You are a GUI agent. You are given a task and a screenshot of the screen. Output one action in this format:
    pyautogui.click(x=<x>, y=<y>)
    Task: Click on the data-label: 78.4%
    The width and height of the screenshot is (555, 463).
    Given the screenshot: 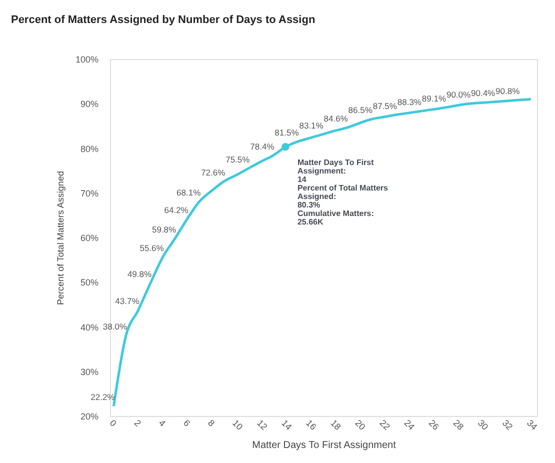 What is the action you would take?
    pyautogui.click(x=262, y=146)
    